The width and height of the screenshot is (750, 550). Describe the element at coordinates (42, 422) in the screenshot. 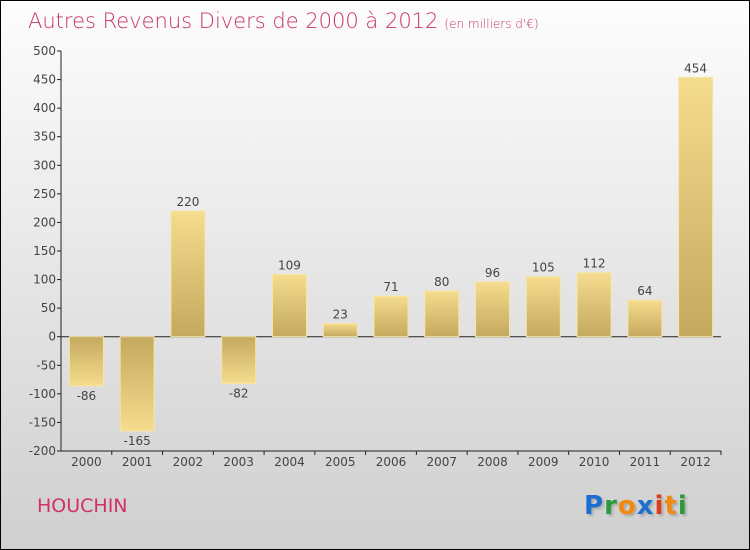

I see `y-tick-label: -150` at that location.